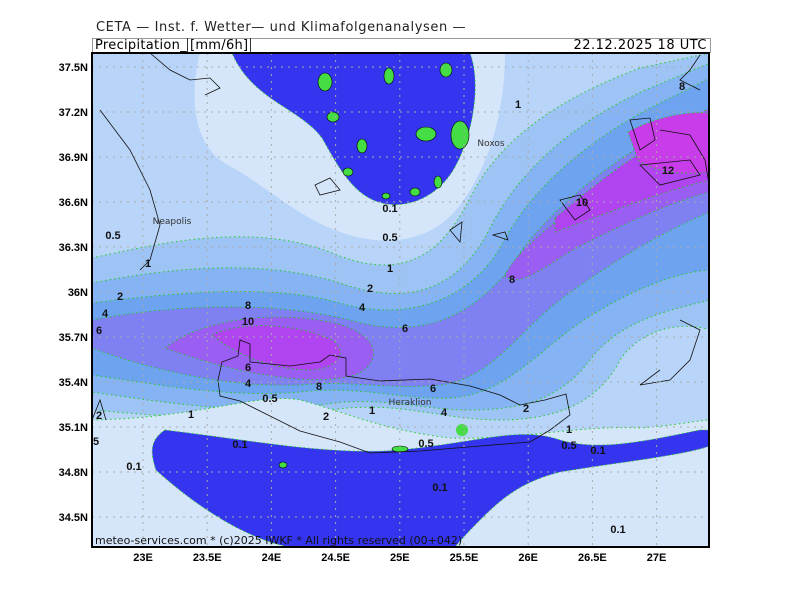  What do you see at coordinates (73, 68) in the screenshot?
I see `lat-tick-label: 37.5N` at bounding box center [73, 68].